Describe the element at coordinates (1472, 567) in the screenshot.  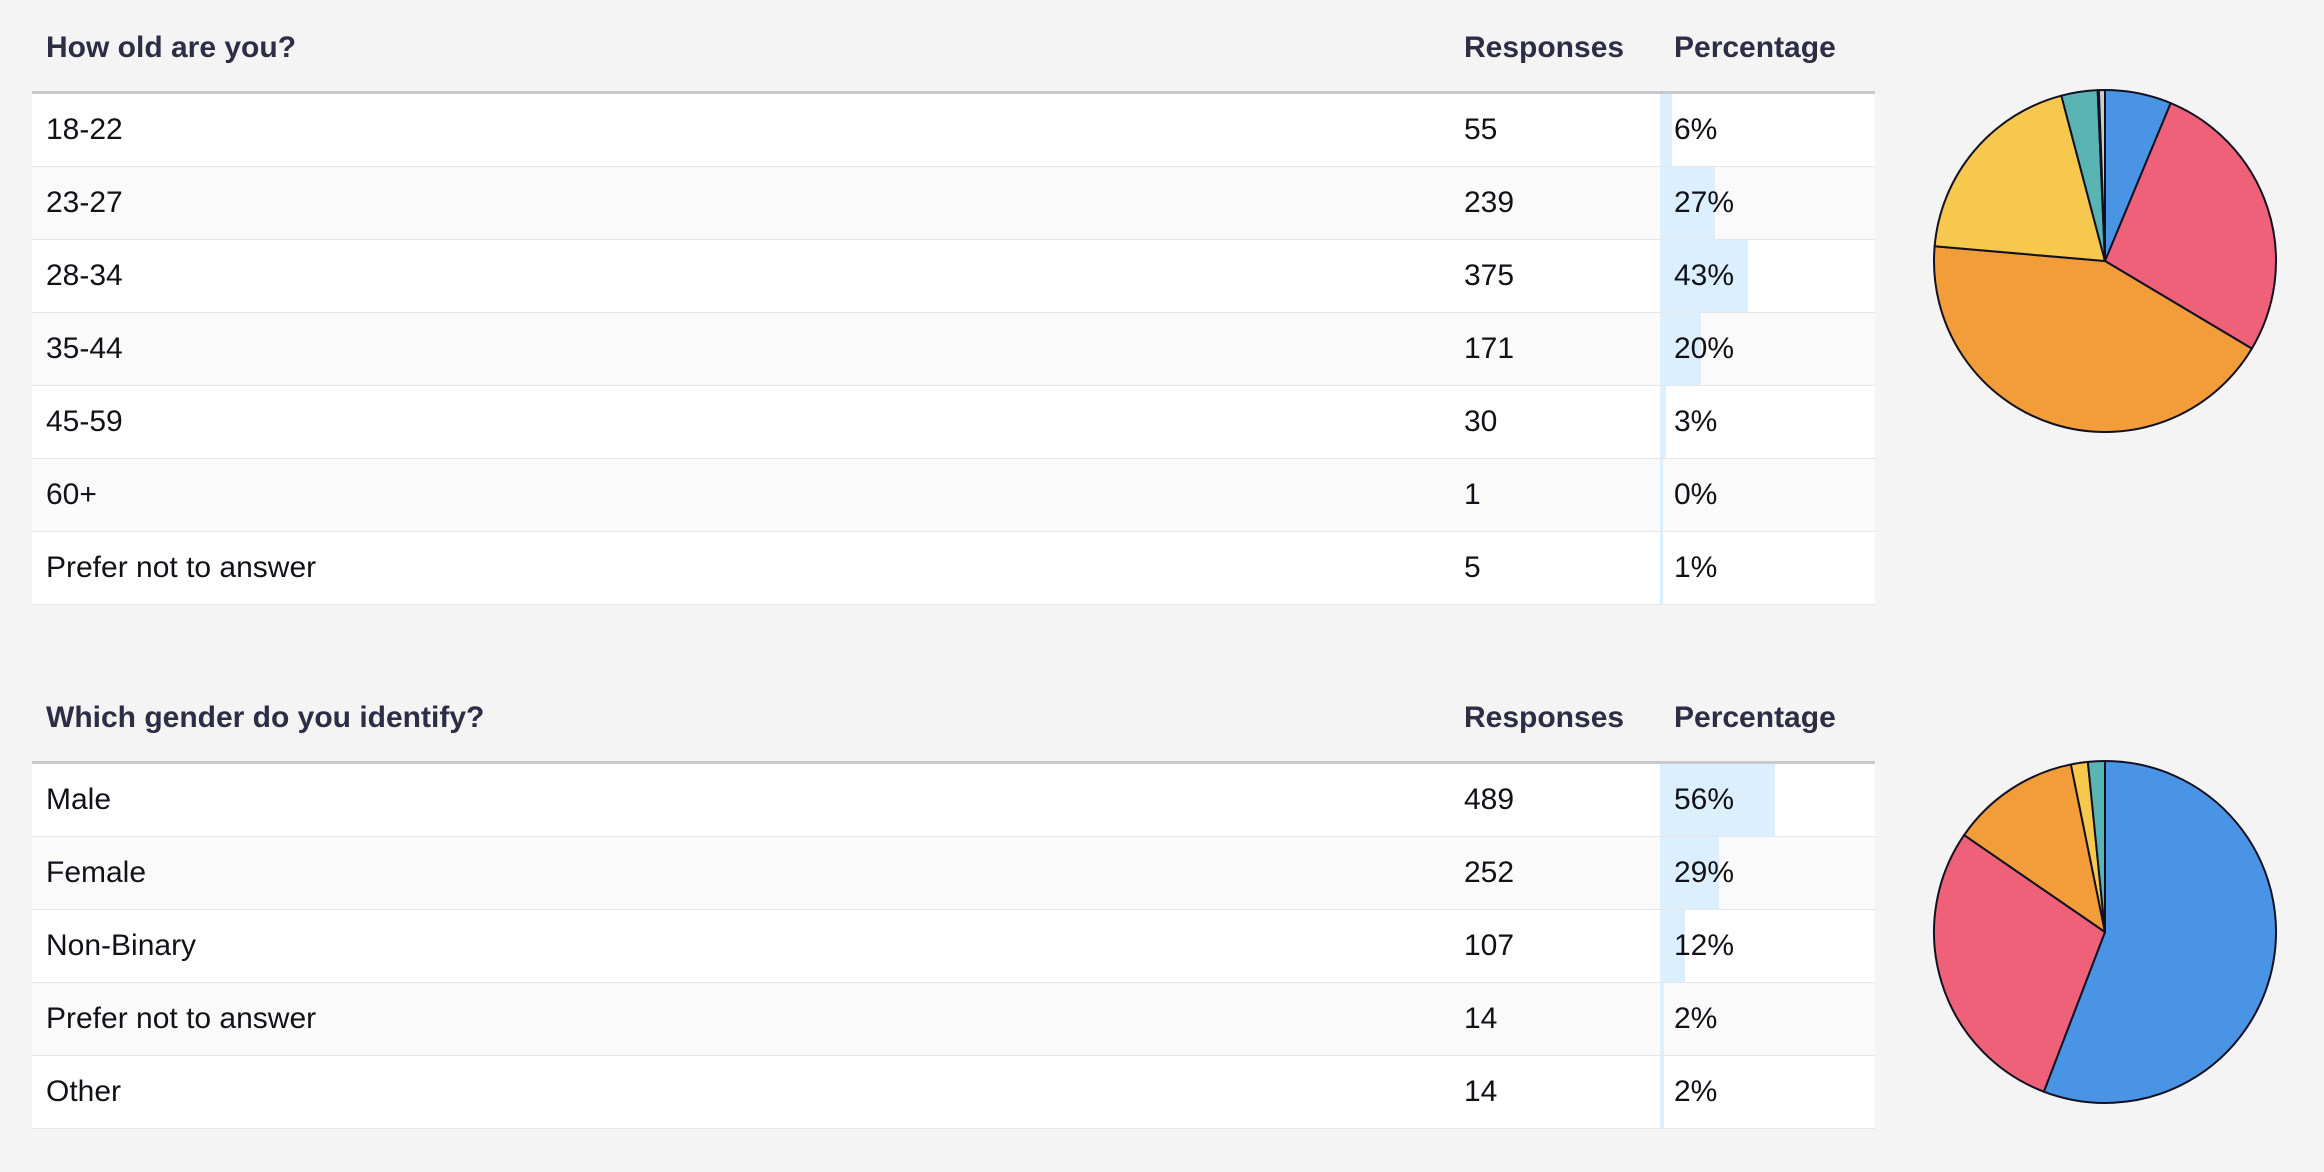
I see `response-count: 5` at that location.